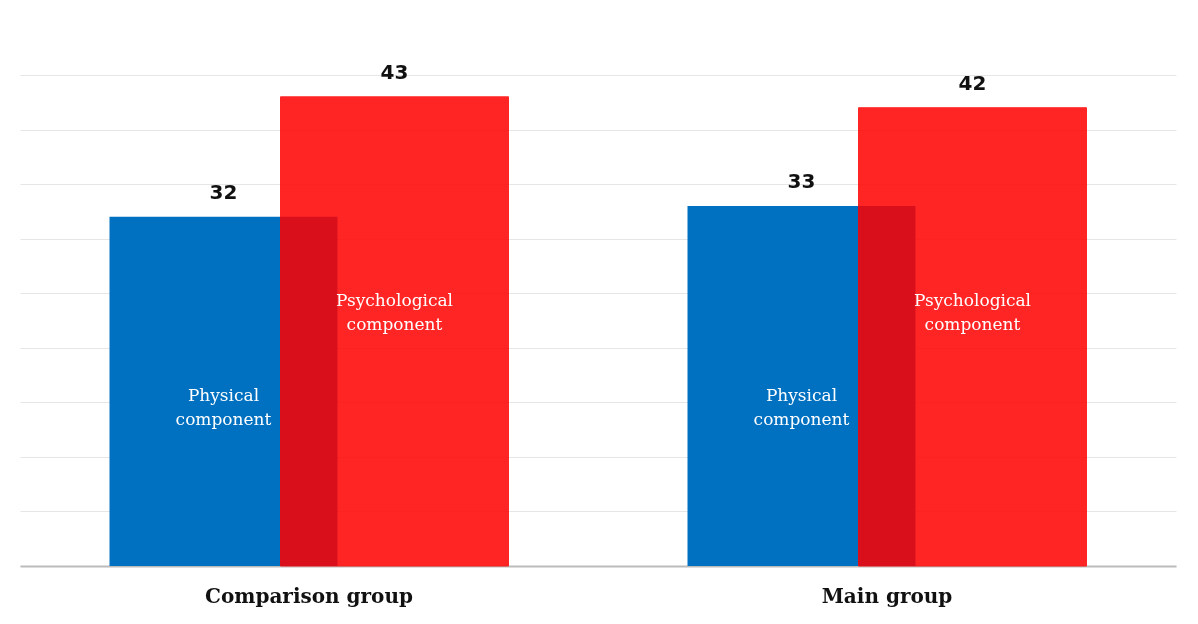 The width and height of the screenshot is (1198, 624). I want to click on text: Physical component, so click(801, 407).